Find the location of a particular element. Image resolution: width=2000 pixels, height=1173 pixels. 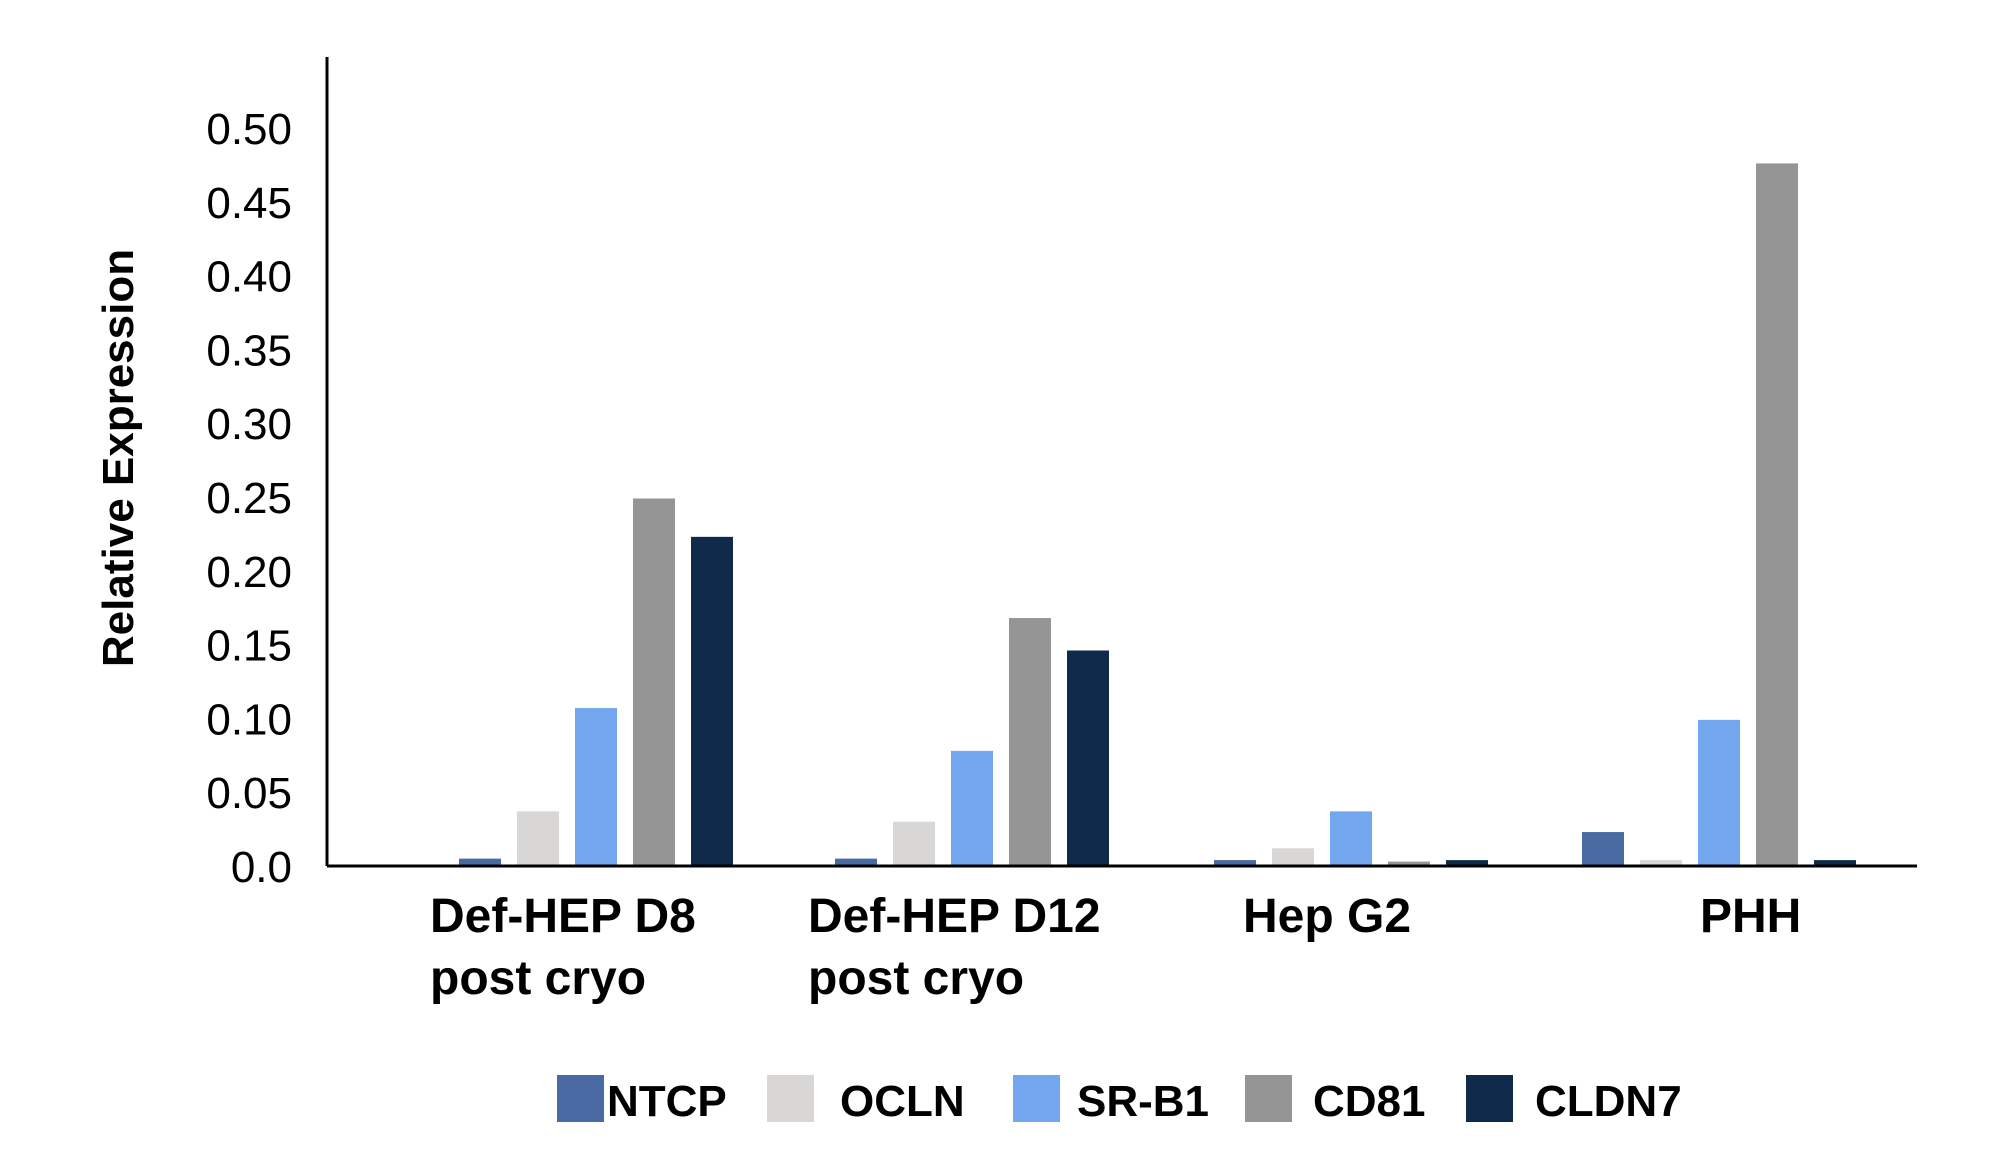

category-label-line: Def-HEP D12 is located at coordinates (954, 916).